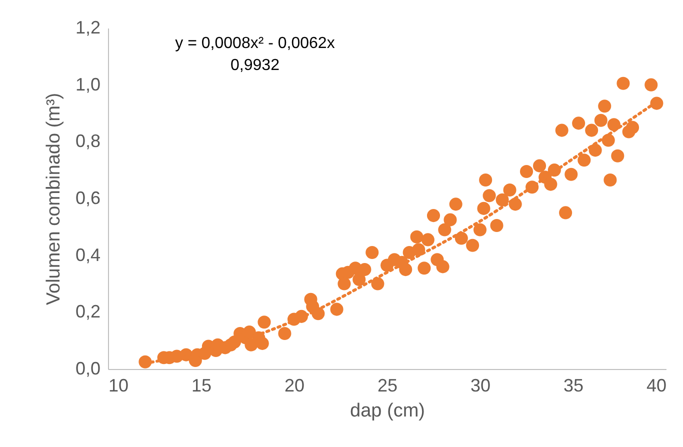 The height and width of the screenshot is (447, 683). What do you see at coordinates (656, 386) in the screenshot?
I see `x-tick-label: 40` at bounding box center [656, 386].